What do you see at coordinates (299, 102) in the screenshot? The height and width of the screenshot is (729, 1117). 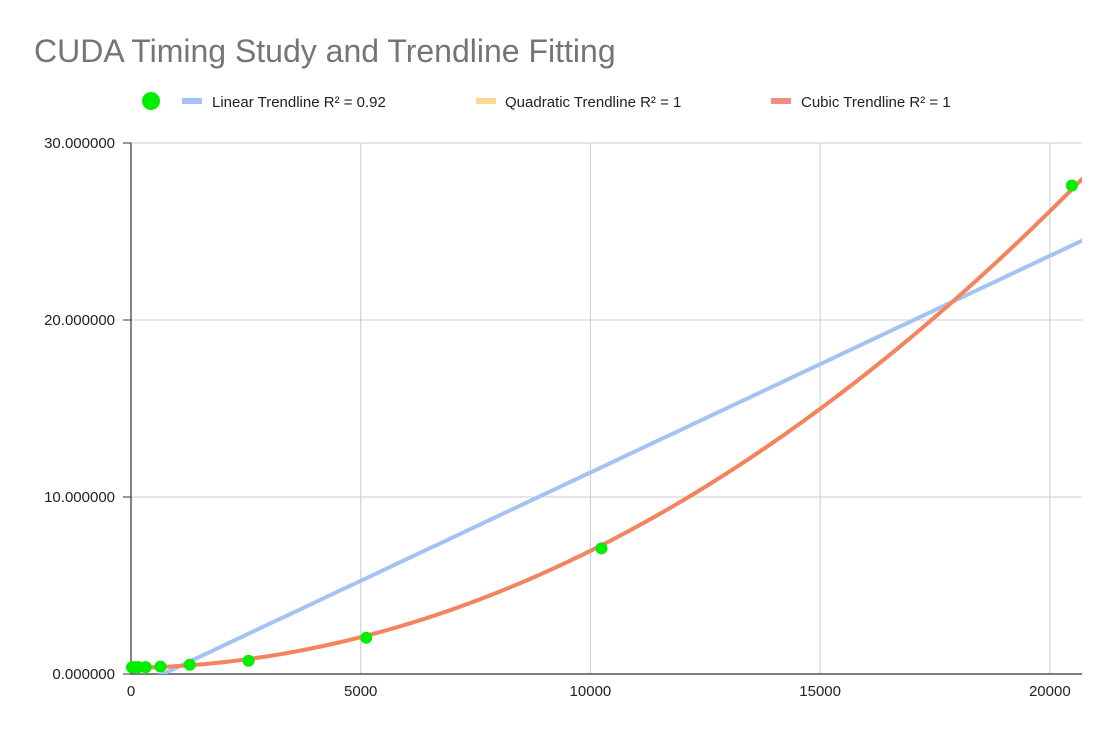 I see `legend-linear-label: Linear Trendline R² = 0.92` at bounding box center [299, 102].